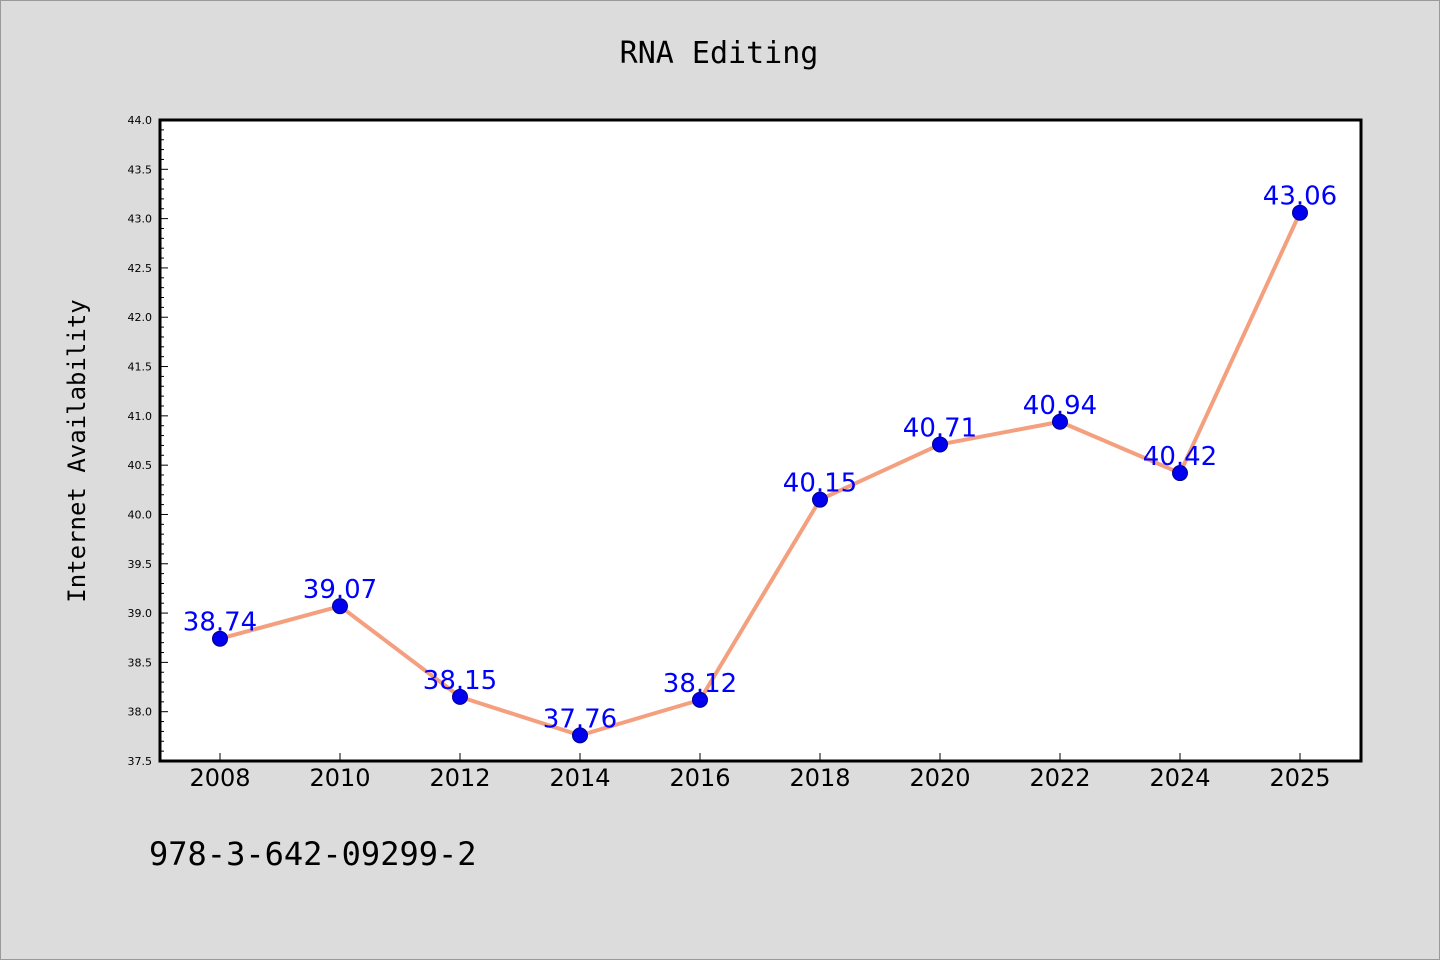 The height and width of the screenshot is (960, 1440). I want to click on y-tick-label: 38.0, so click(140, 712).